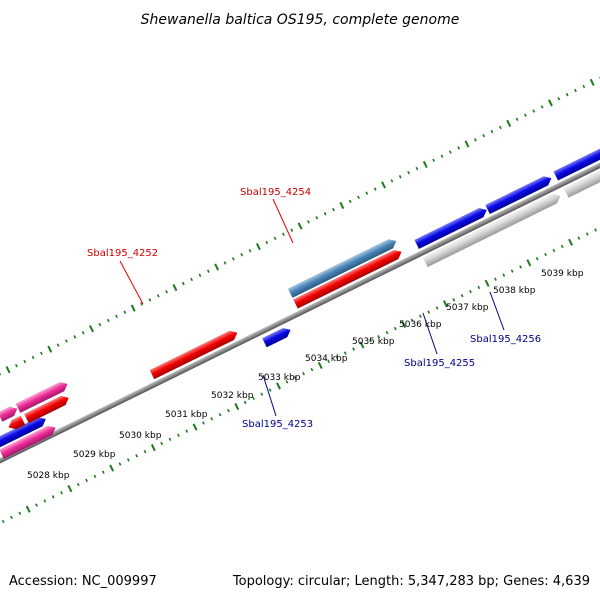 The image size is (600, 600). What do you see at coordinates (140, 436) in the screenshot?
I see `tick-label-5030: 5030 kbp` at bounding box center [140, 436].